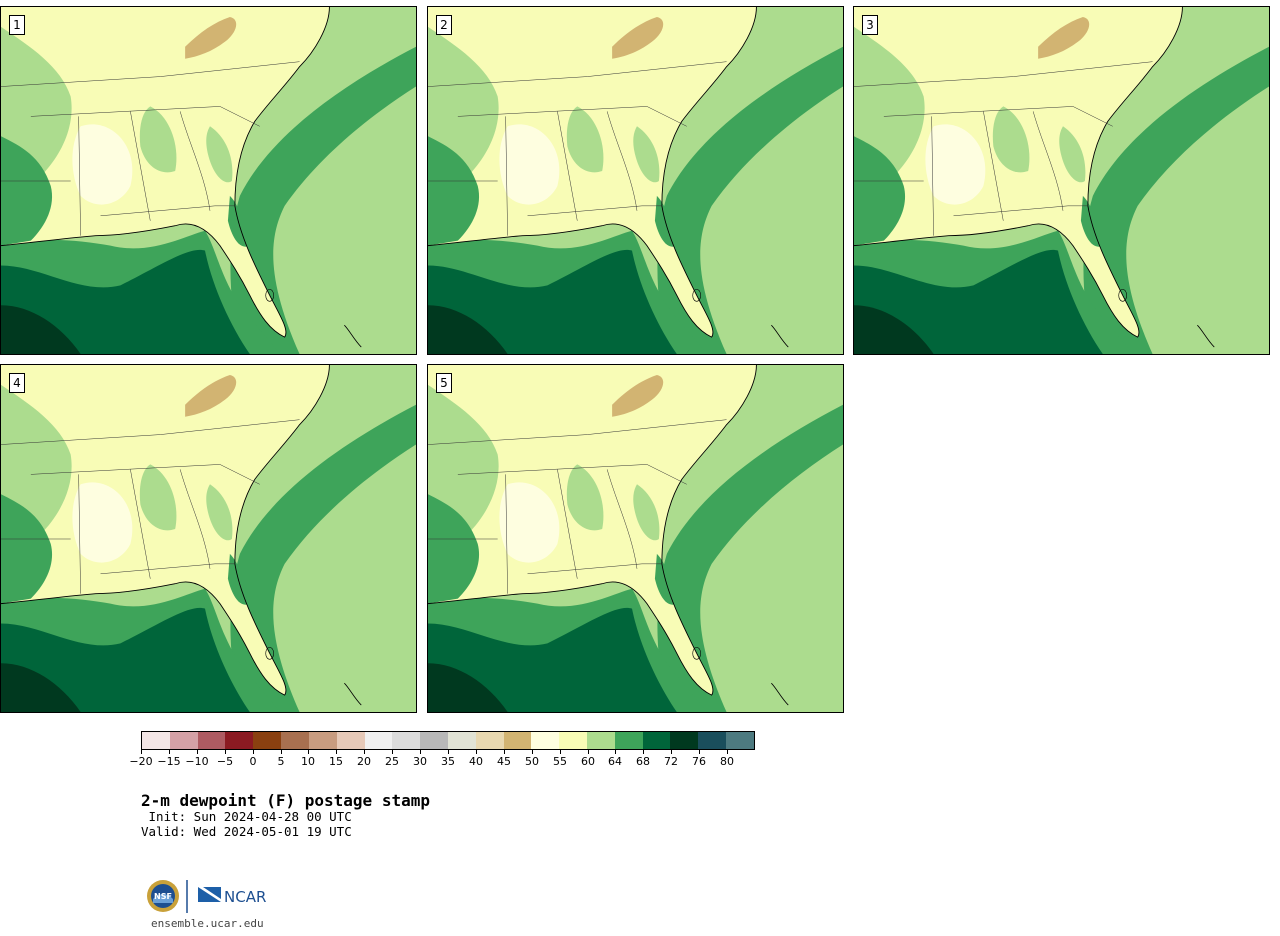 The image size is (1280, 936). What do you see at coordinates (141, 761) in the screenshot?
I see `colorbar-tick-label: −20` at bounding box center [141, 761].